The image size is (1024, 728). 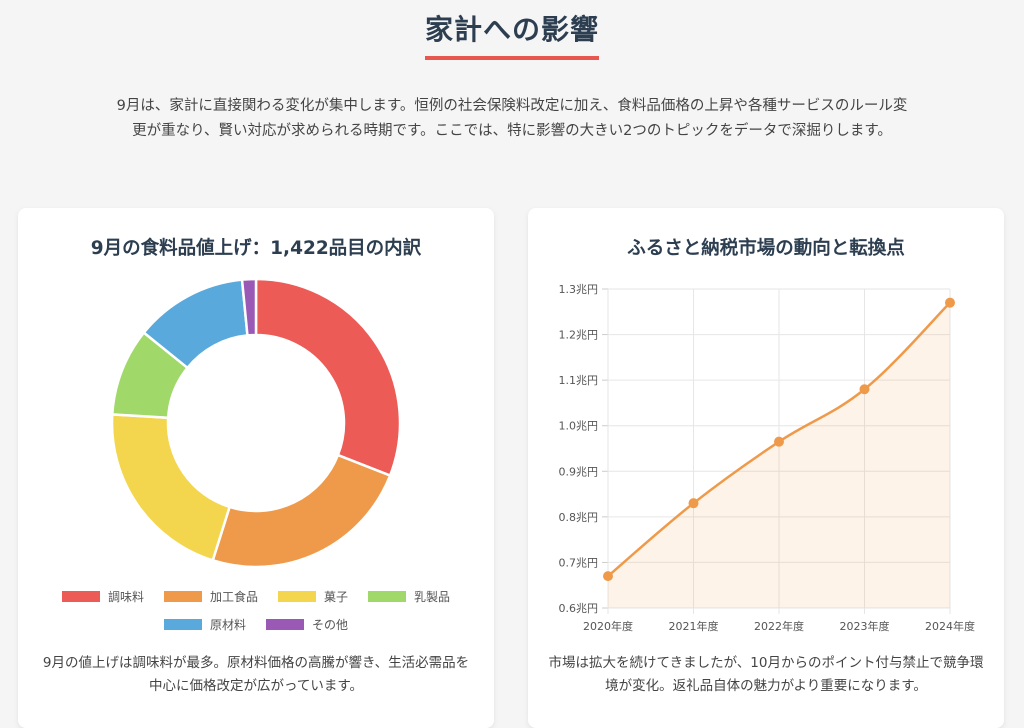 What do you see at coordinates (608, 626) in the screenshot?
I see `x-tick-label: 2020年度` at bounding box center [608, 626].